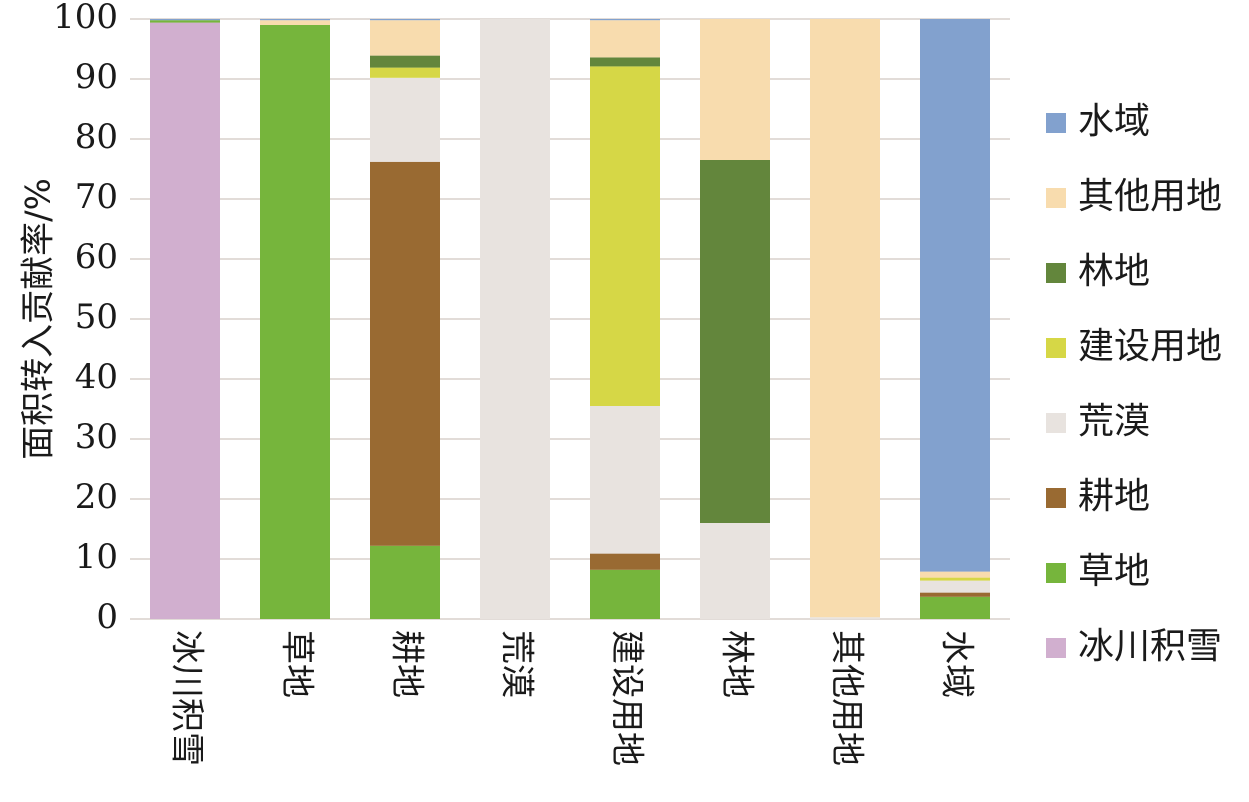  What do you see at coordinates (297, 664) in the screenshot?
I see `x-category-label: 草地` at bounding box center [297, 664].